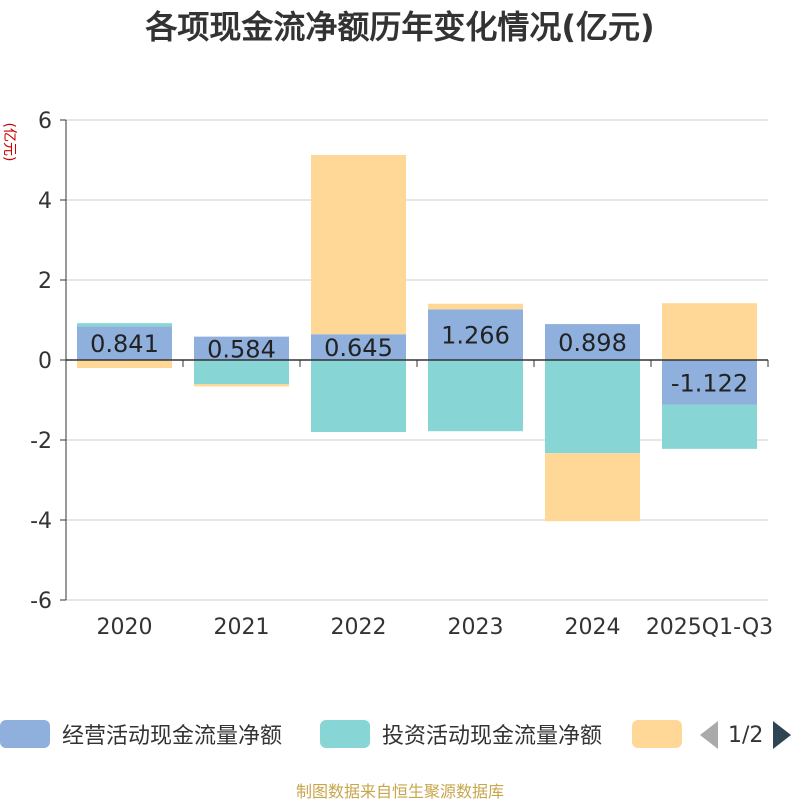 Image resolution: width=800 pixels, height=802 pixels. Describe the element at coordinates (475, 306) in the screenshot. I see `bar-financing-2023` at that location.